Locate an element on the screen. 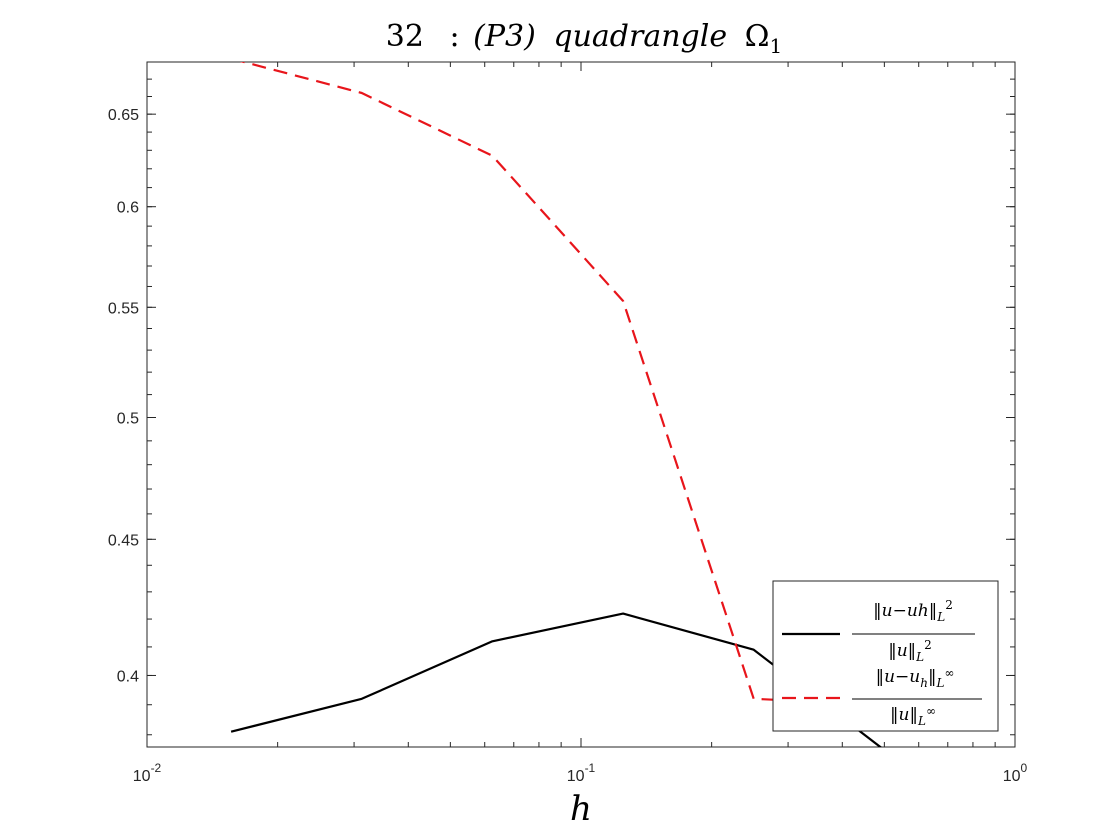 This screenshot has width=1120, height=840. legend-linf-den-sup: ∞ is located at coordinates (931, 711).